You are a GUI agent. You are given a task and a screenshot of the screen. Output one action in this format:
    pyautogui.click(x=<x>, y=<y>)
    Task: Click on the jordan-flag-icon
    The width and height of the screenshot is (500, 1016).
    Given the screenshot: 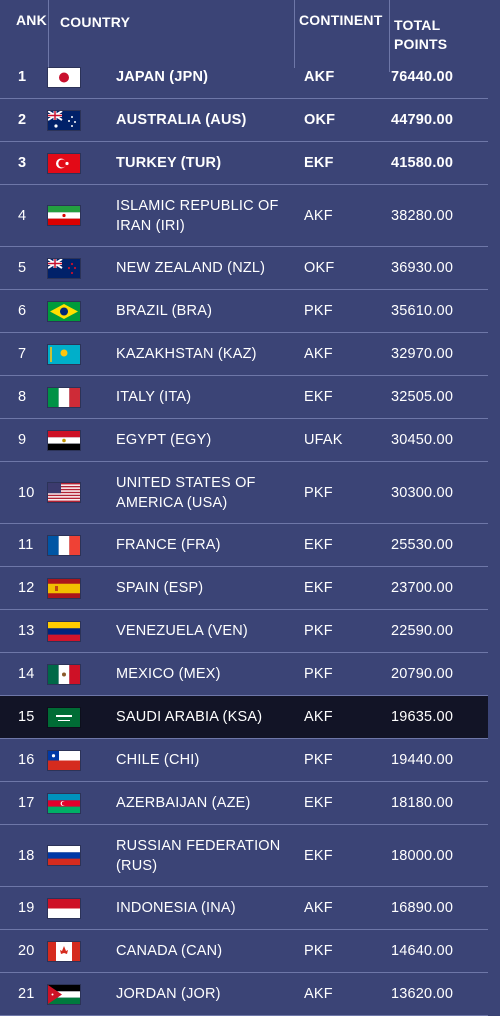 What is the action you would take?
    pyautogui.click(x=64, y=994)
    